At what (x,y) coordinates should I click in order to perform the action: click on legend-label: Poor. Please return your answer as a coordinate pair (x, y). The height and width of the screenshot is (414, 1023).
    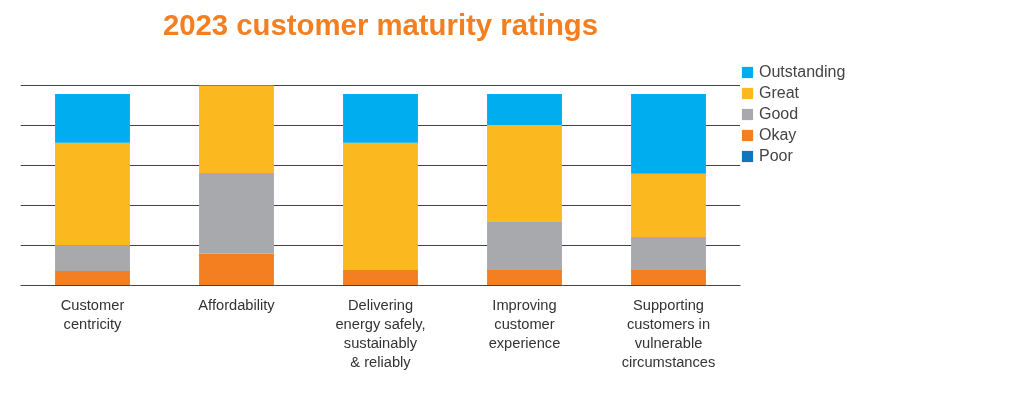
    Looking at the image, I should click on (776, 156).